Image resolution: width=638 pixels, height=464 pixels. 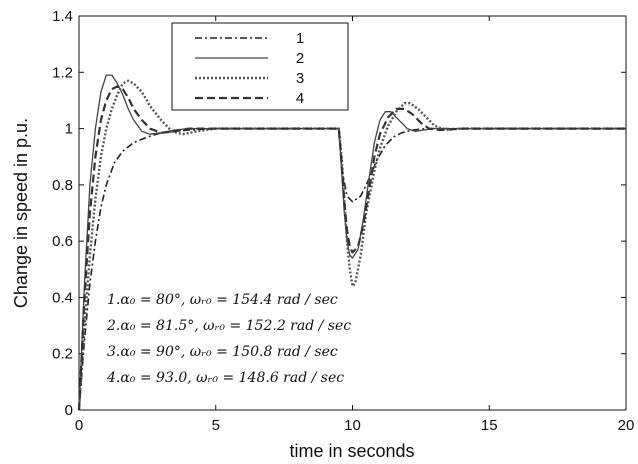 What do you see at coordinates (222, 352) in the screenshot?
I see `annotation-line: 3.α₀ = 90°, ωᵣ₀ = 150.8 rad / sec` at bounding box center [222, 352].